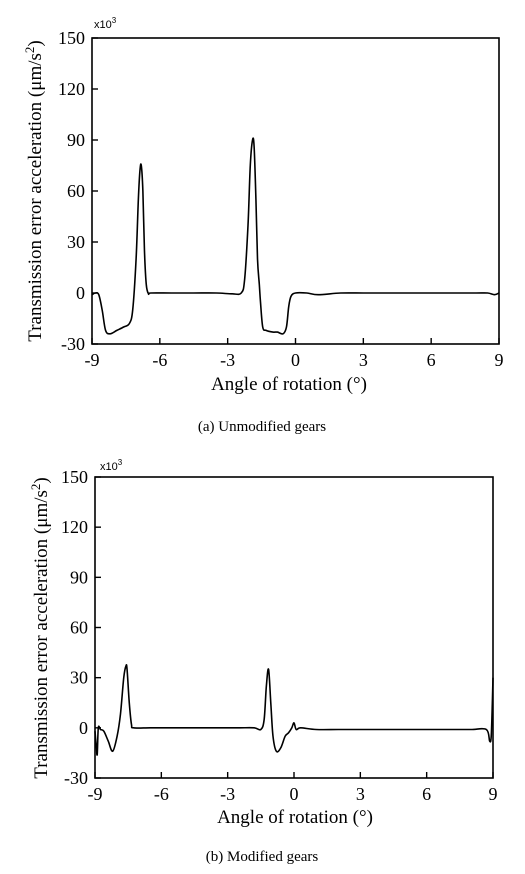 The height and width of the screenshot is (874, 525). Describe the element at coordinates (262, 857) in the screenshot. I see `chart-caption: (b) Modified gears` at that location.